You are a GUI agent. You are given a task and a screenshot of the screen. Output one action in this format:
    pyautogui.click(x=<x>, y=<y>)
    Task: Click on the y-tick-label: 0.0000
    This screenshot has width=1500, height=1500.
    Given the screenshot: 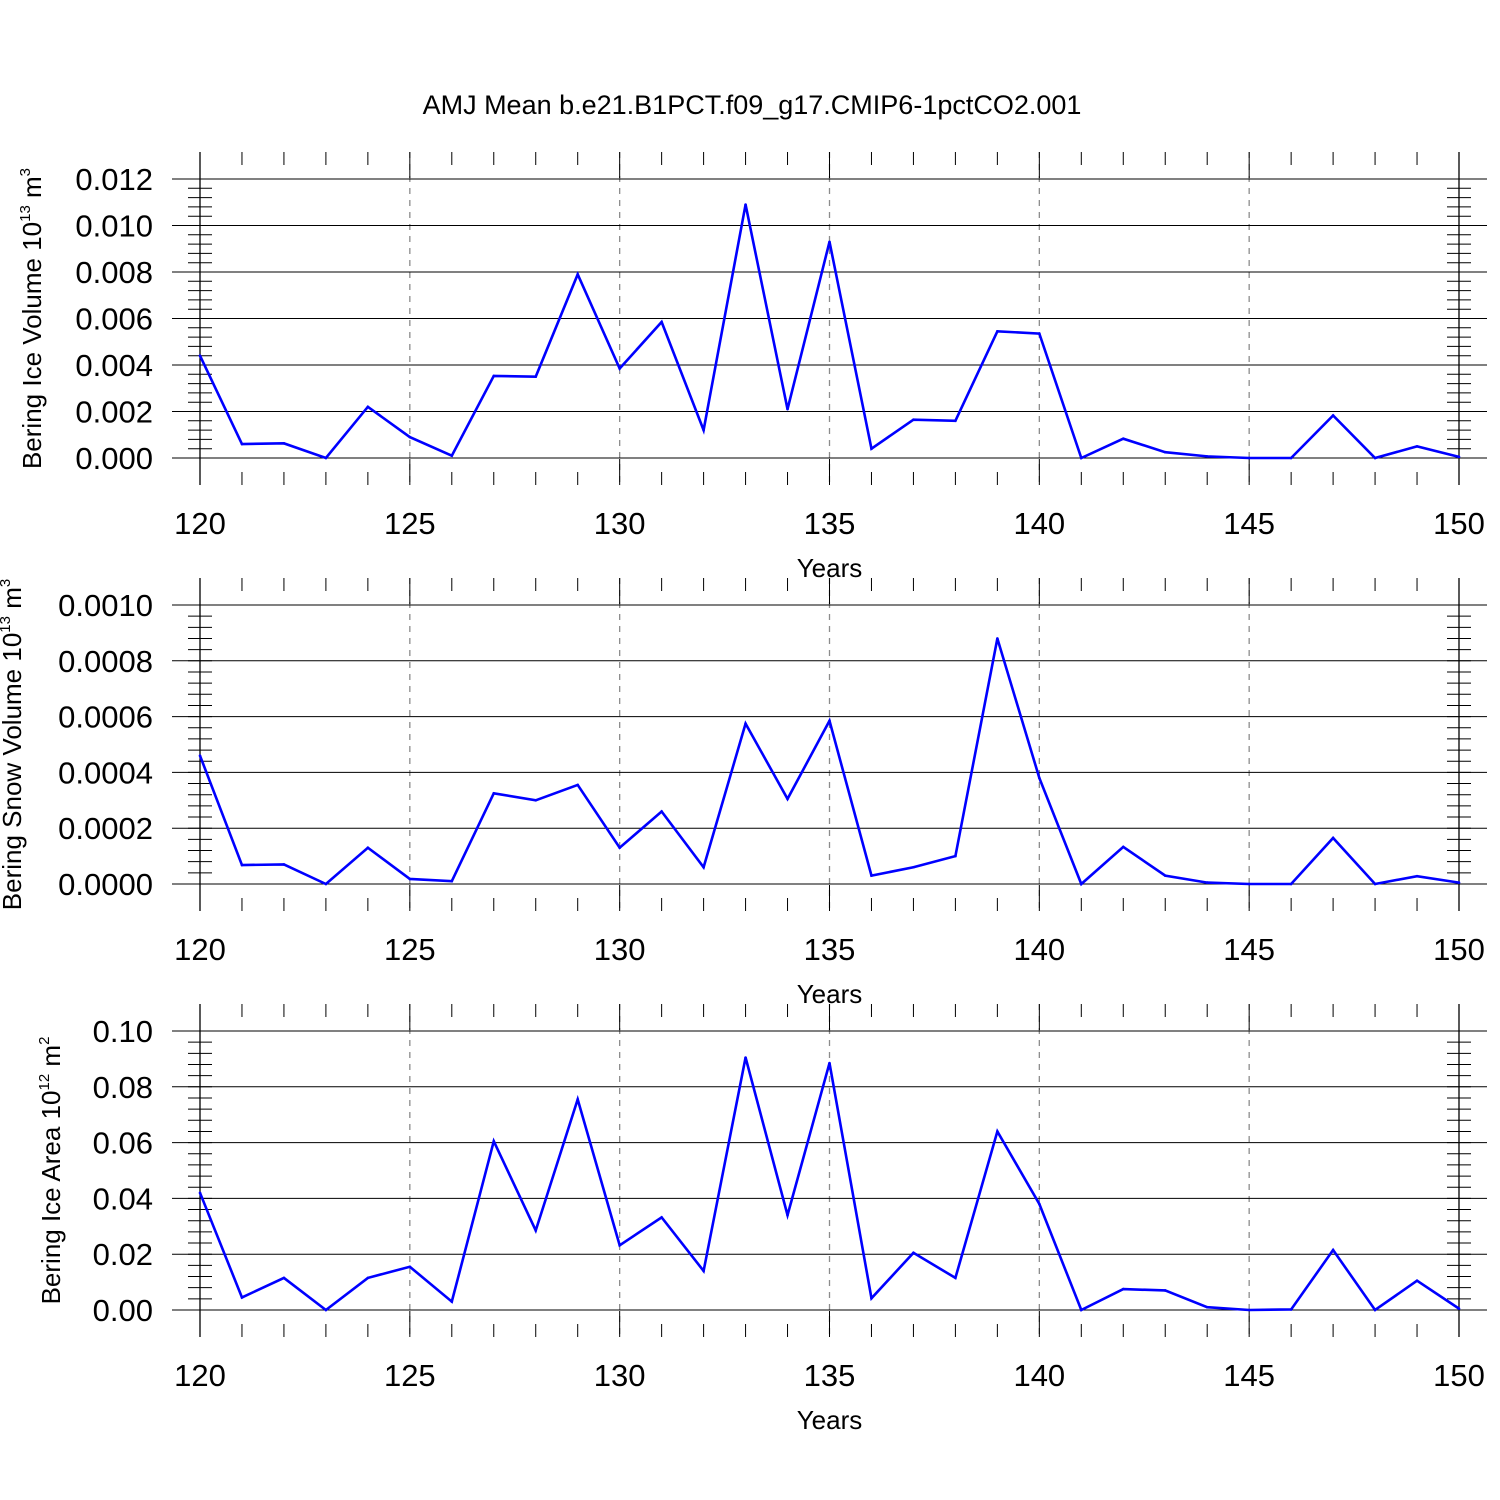 What is the action you would take?
    pyautogui.click(x=105, y=884)
    